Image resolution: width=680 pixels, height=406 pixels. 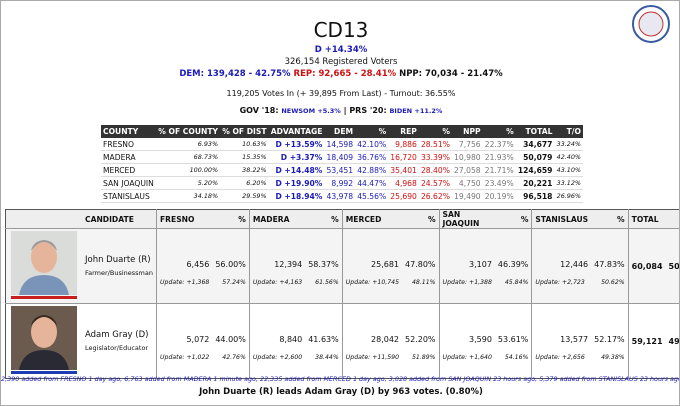 I want to click on cell: 44.47%, so click(x=372, y=183).